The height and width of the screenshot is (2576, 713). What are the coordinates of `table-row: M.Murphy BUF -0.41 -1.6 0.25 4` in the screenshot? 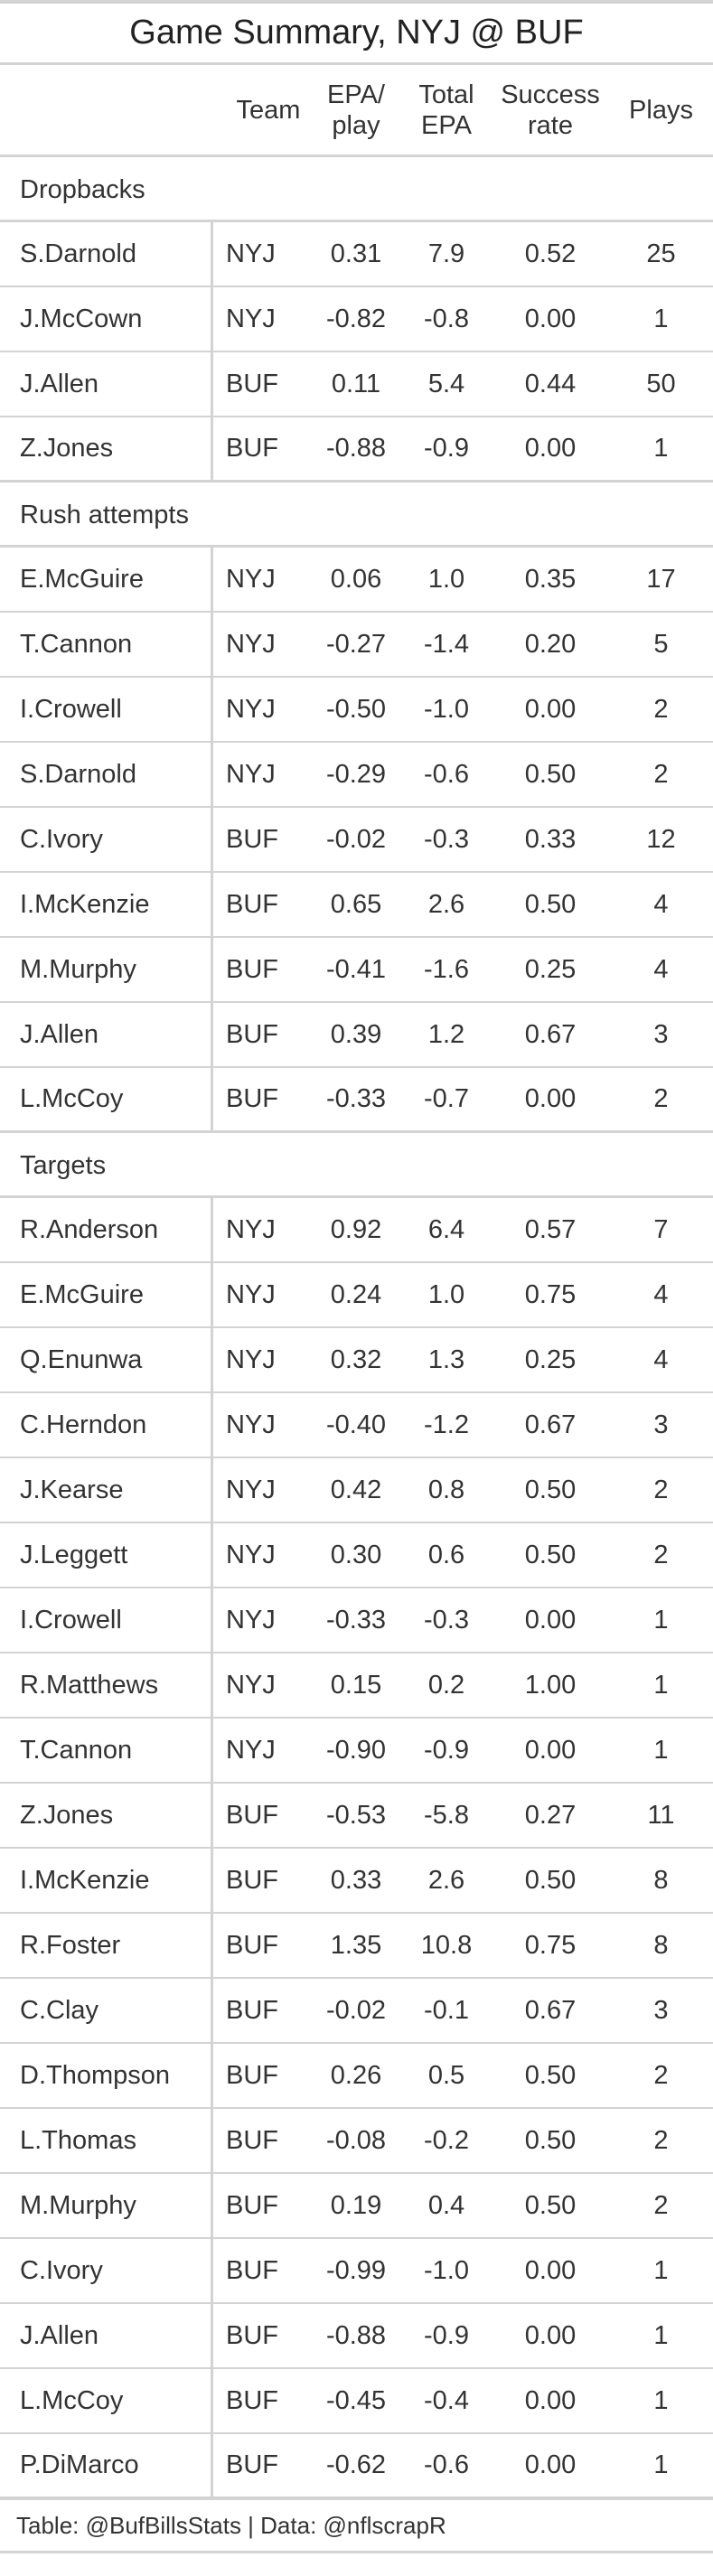 It's located at (357, 970).